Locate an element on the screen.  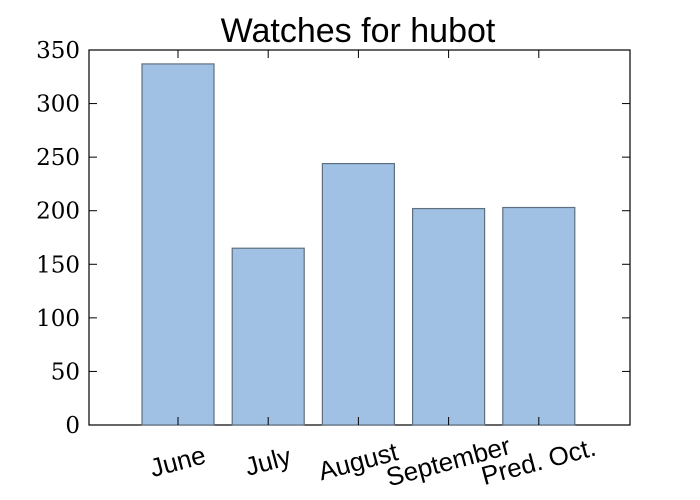
bar-august is located at coordinates (358, 294).